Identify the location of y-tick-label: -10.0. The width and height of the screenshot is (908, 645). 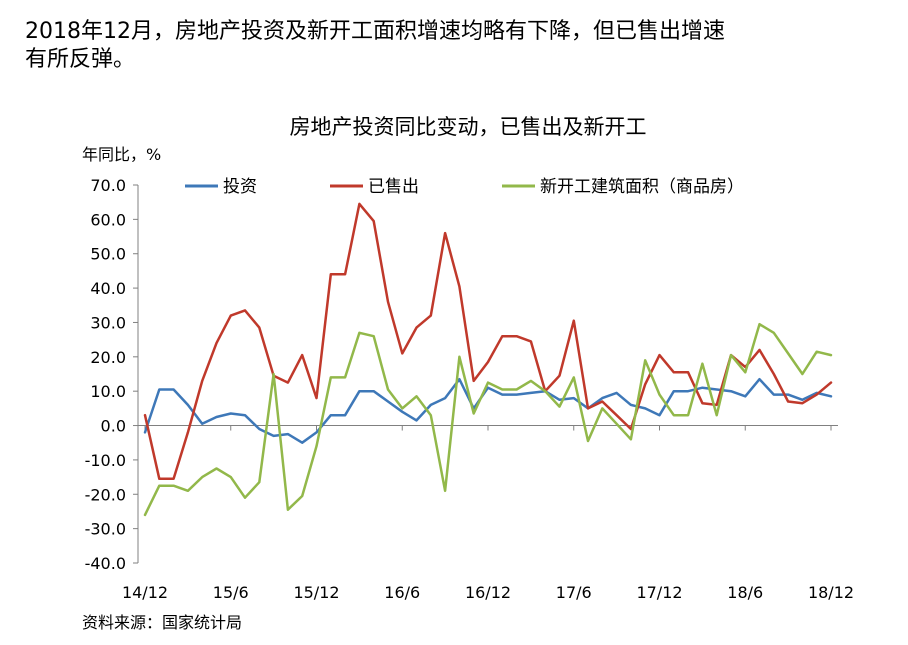
(105, 460).